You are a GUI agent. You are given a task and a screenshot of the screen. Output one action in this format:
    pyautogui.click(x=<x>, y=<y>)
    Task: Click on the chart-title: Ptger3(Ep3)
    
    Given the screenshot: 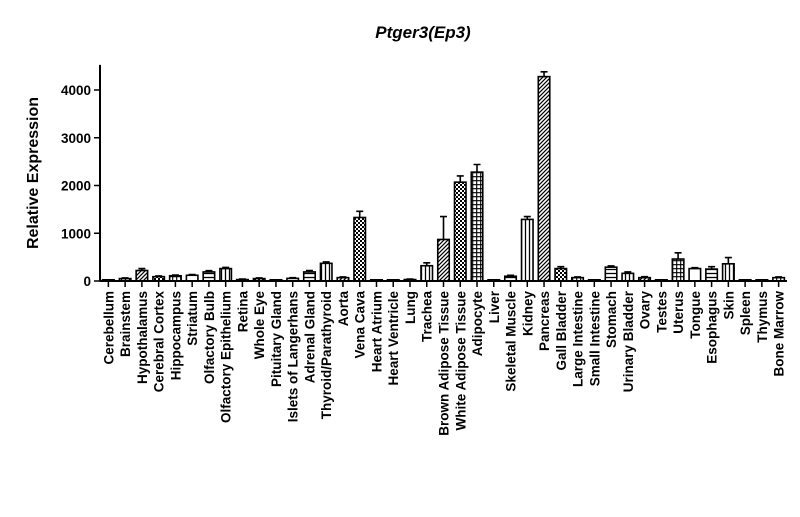 What is the action you would take?
    pyautogui.click(x=423, y=32)
    